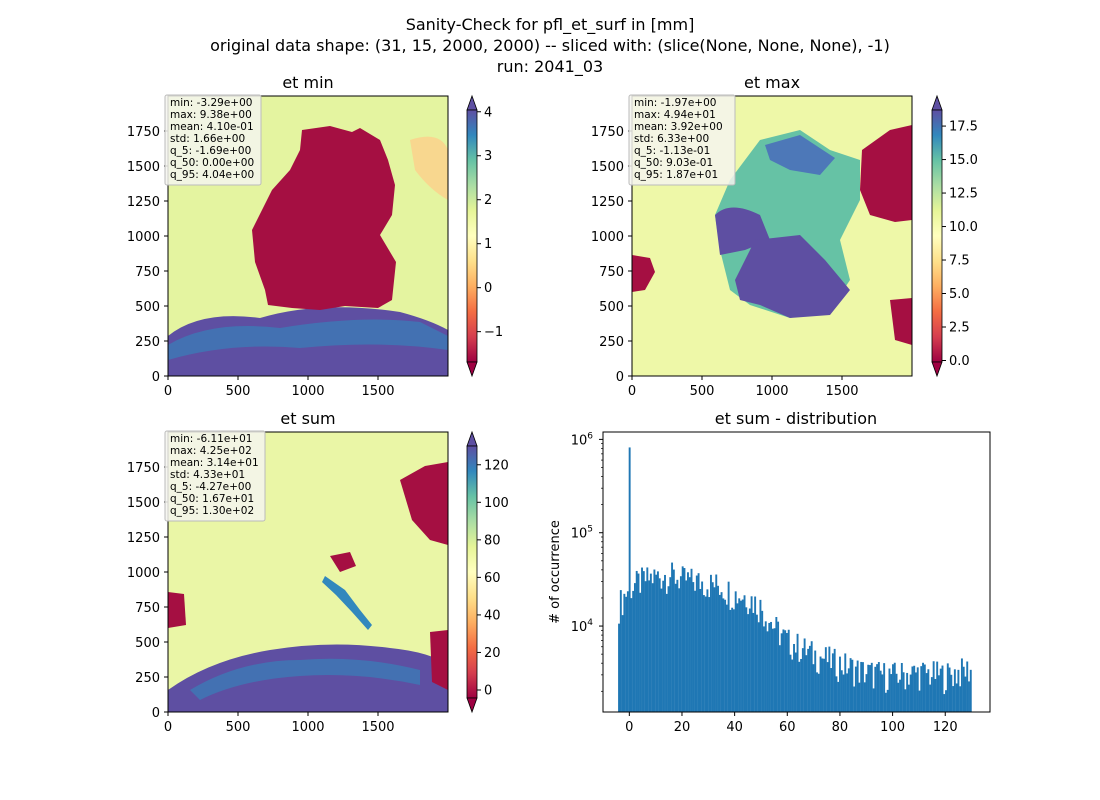 This screenshot has width=1100, height=800. Describe the element at coordinates (886, 173) in the screenshot. I see `heatmap-region-northeast-red` at that location.